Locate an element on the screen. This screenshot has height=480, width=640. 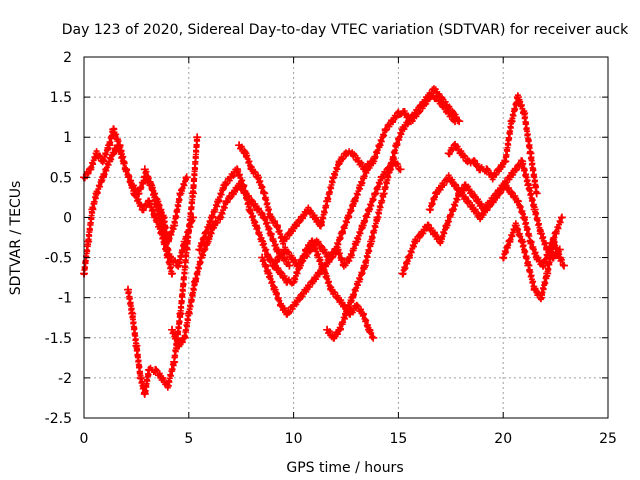
y-tick-label: 1.5 is located at coordinates (61, 98).